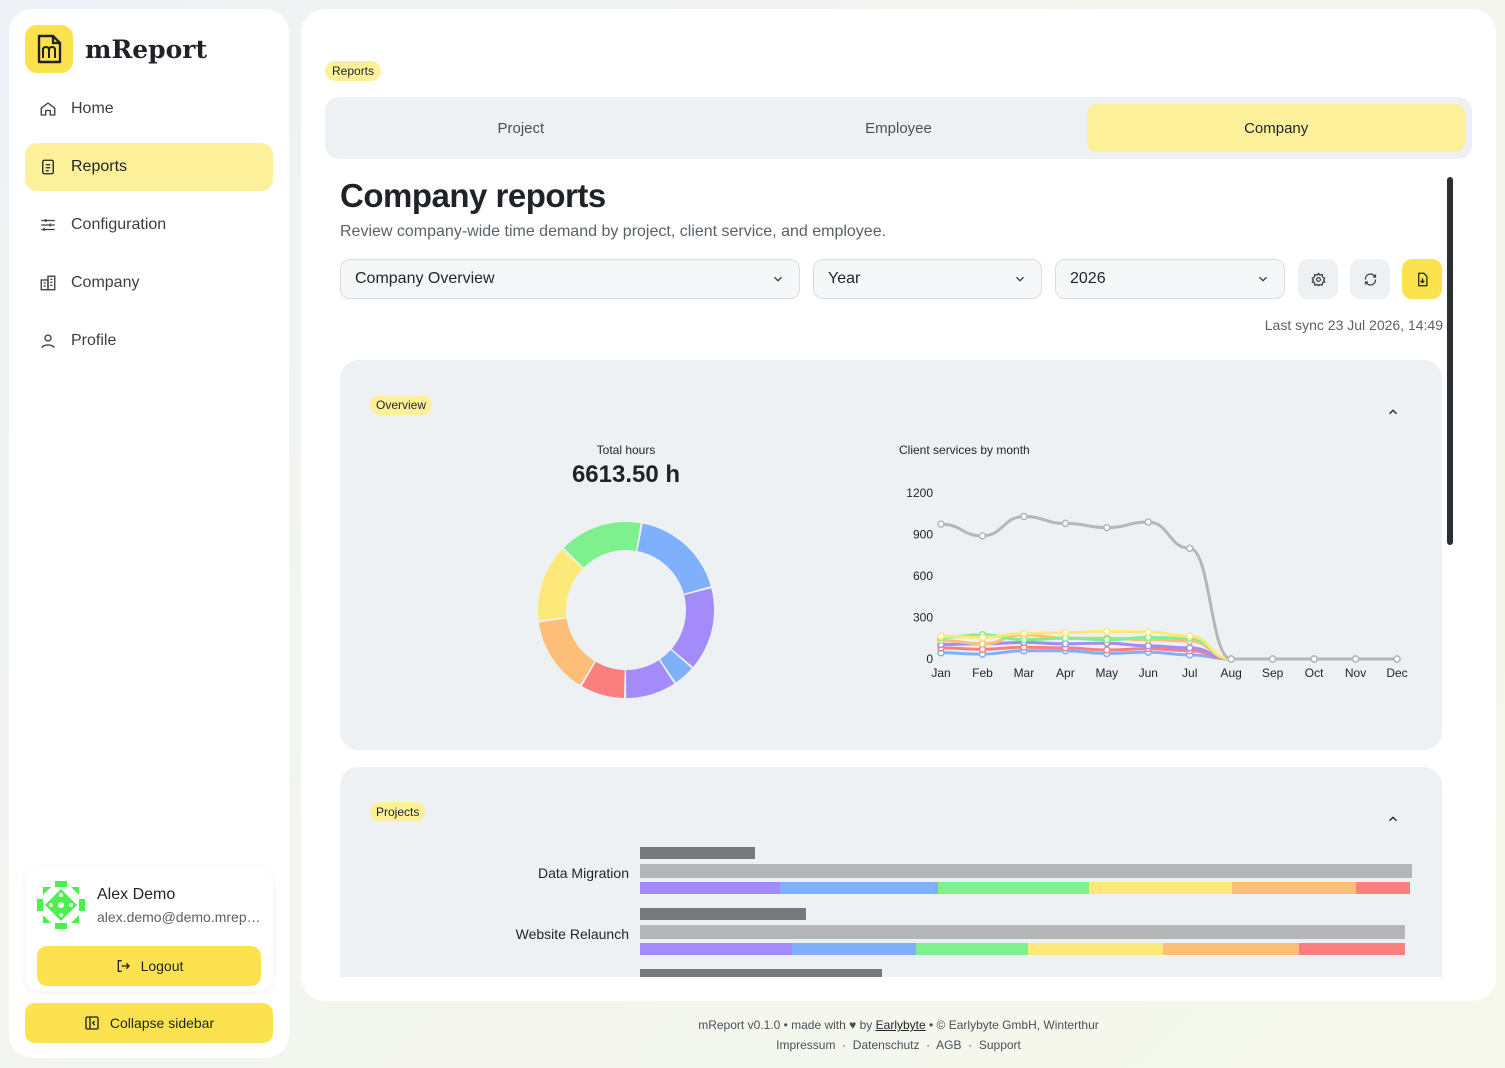 Image resolution: width=1505 pixels, height=1068 pixels. What do you see at coordinates (999, 1045) in the screenshot?
I see `footer-link-support: Support` at bounding box center [999, 1045].